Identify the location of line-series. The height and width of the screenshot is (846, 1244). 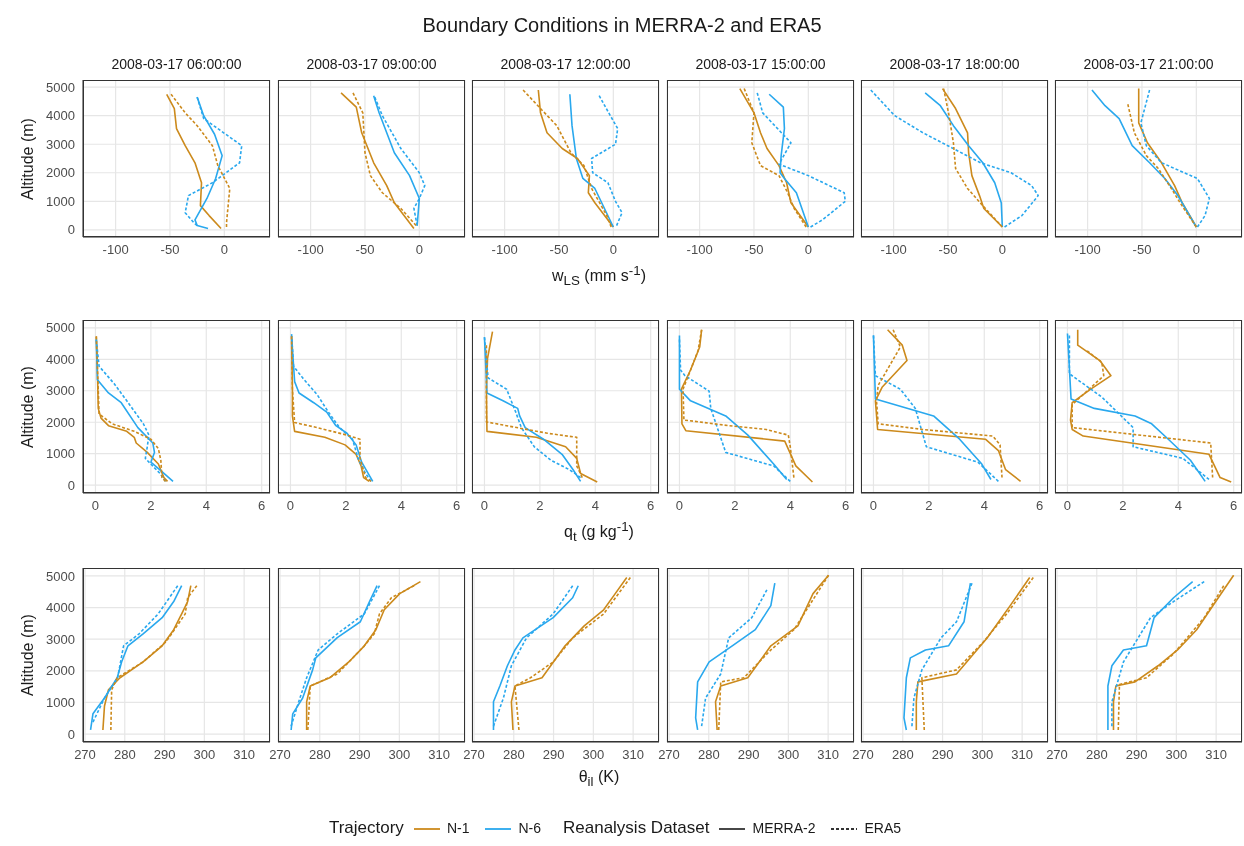
(200, 160).